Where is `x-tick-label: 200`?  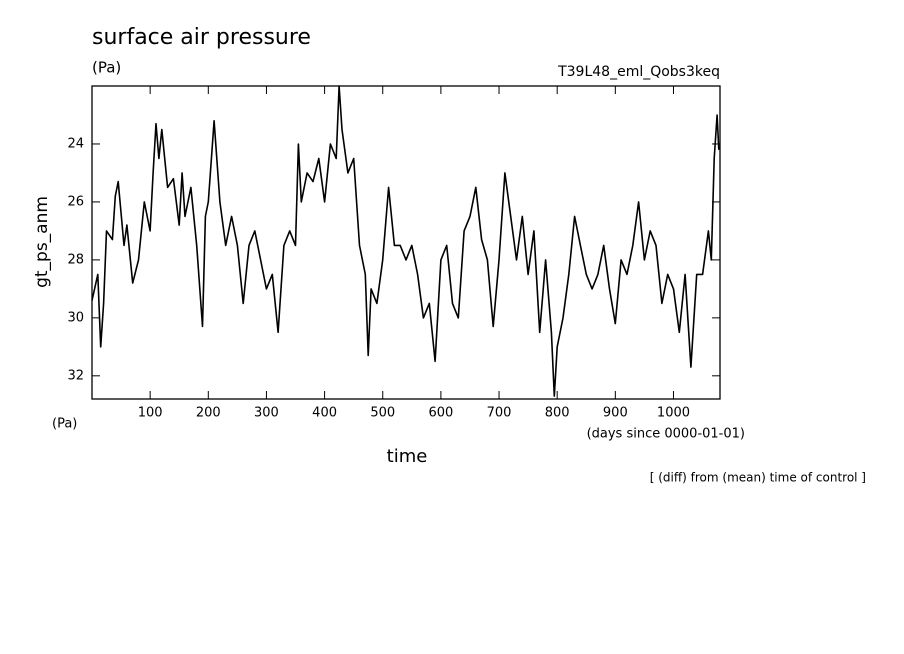 x-tick-label: 200 is located at coordinates (208, 413).